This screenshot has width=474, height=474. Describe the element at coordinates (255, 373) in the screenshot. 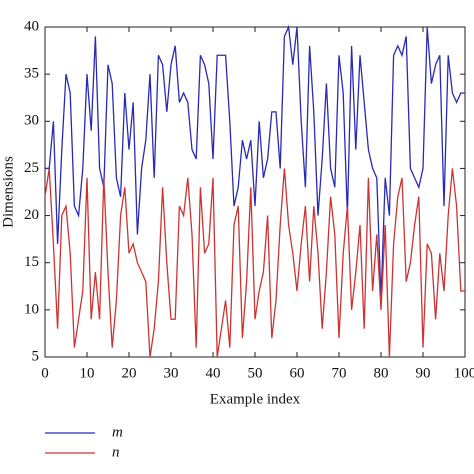

I see `x-tick-label: 50` at that location.